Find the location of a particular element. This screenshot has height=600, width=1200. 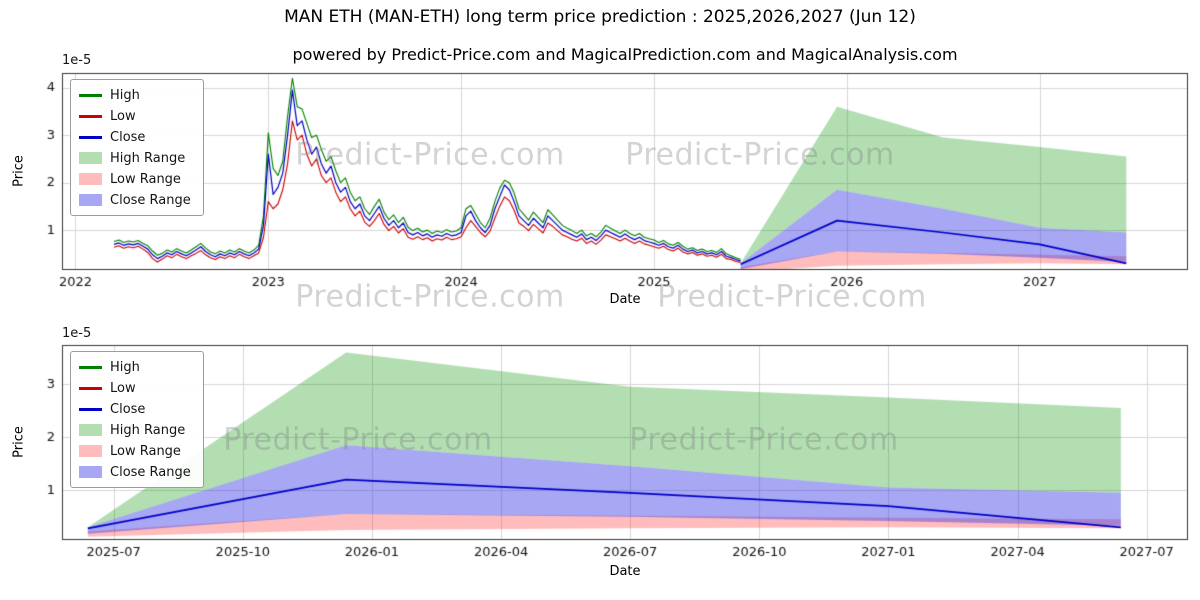

top-axis-scale-note: 1e-5 is located at coordinates (77, 60).